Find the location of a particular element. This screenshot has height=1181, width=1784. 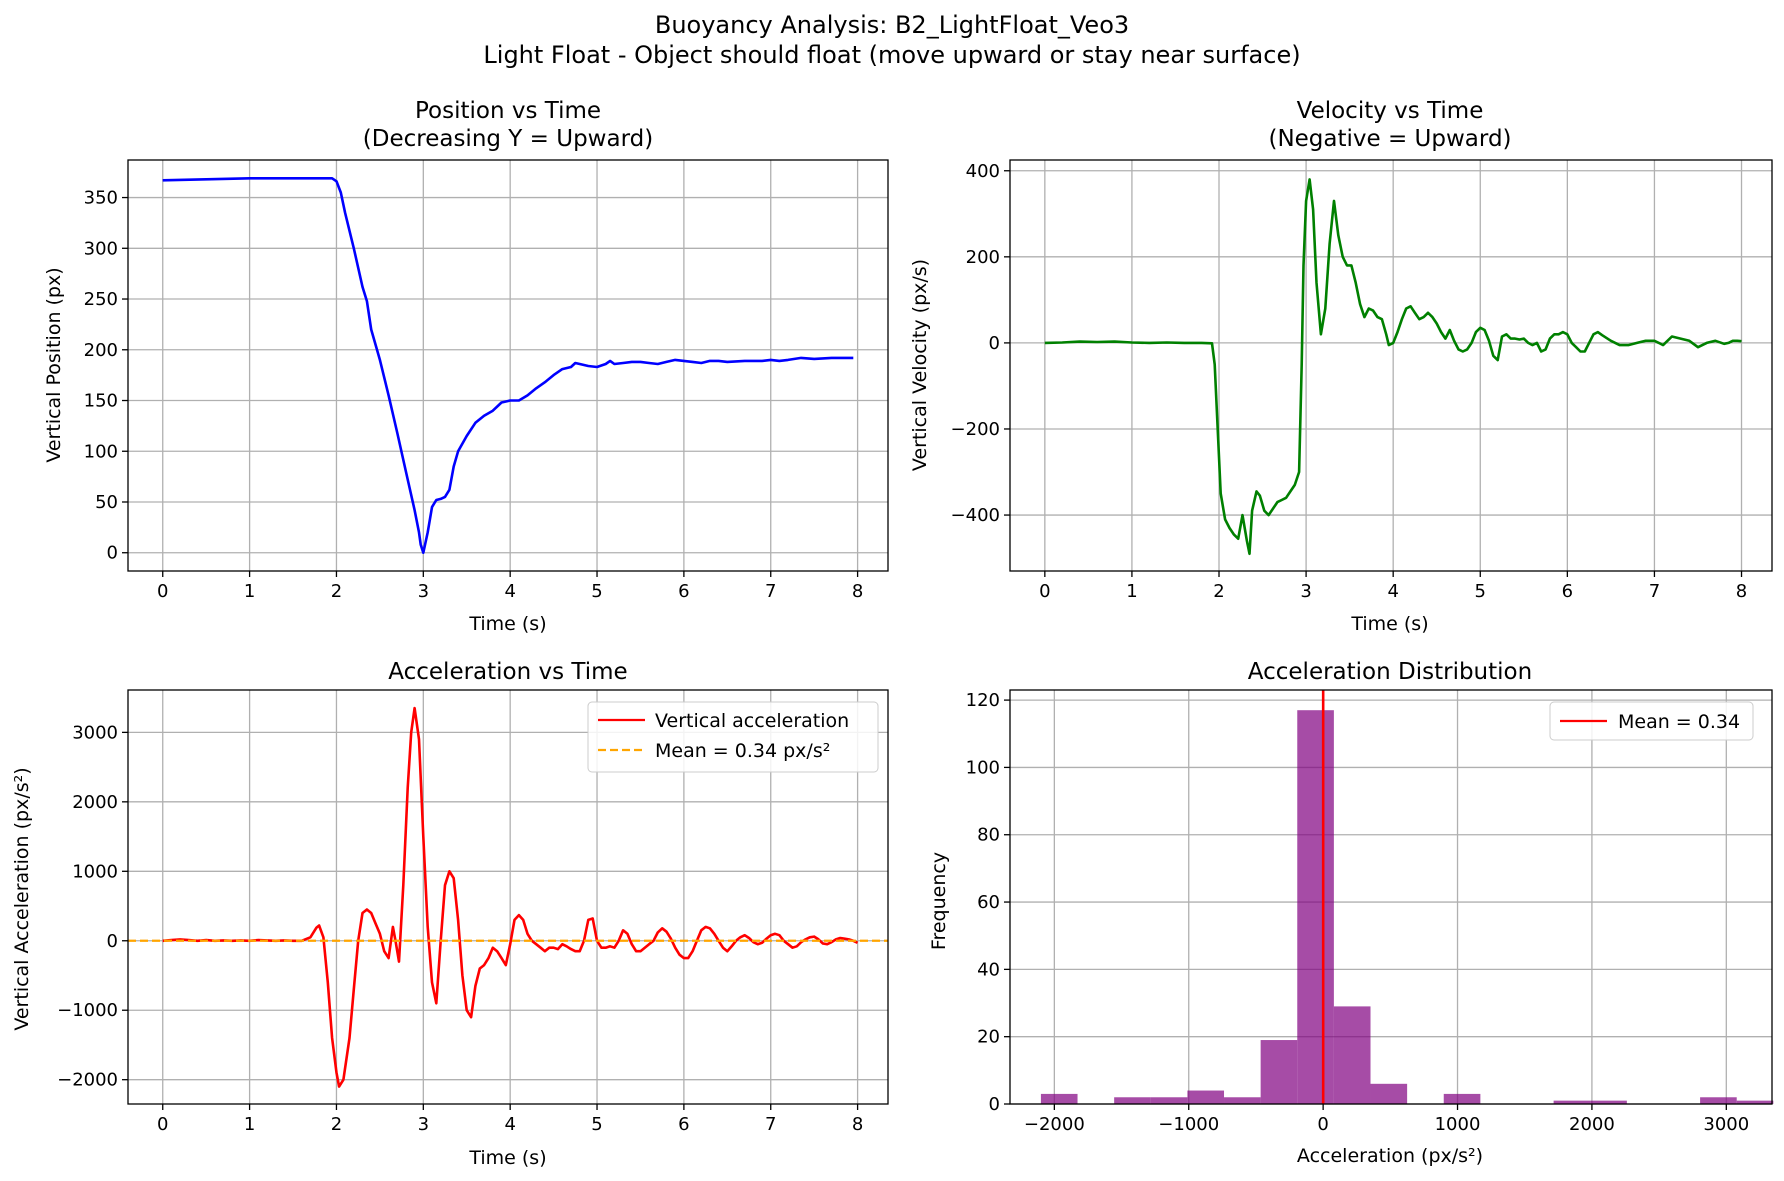

velocity-x-tick-label: 1 is located at coordinates (1131, 591).